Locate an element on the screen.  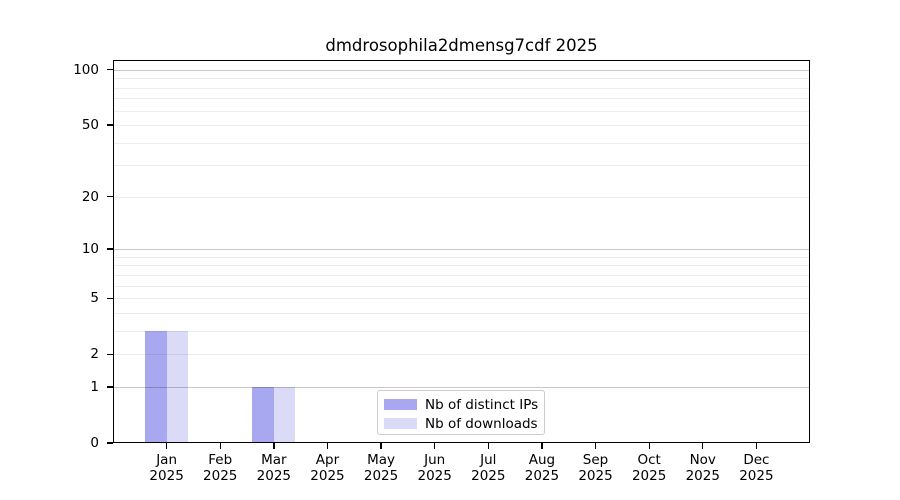
x-tick-label-apr: Apr 2025 is located at coordinates (327, 468).